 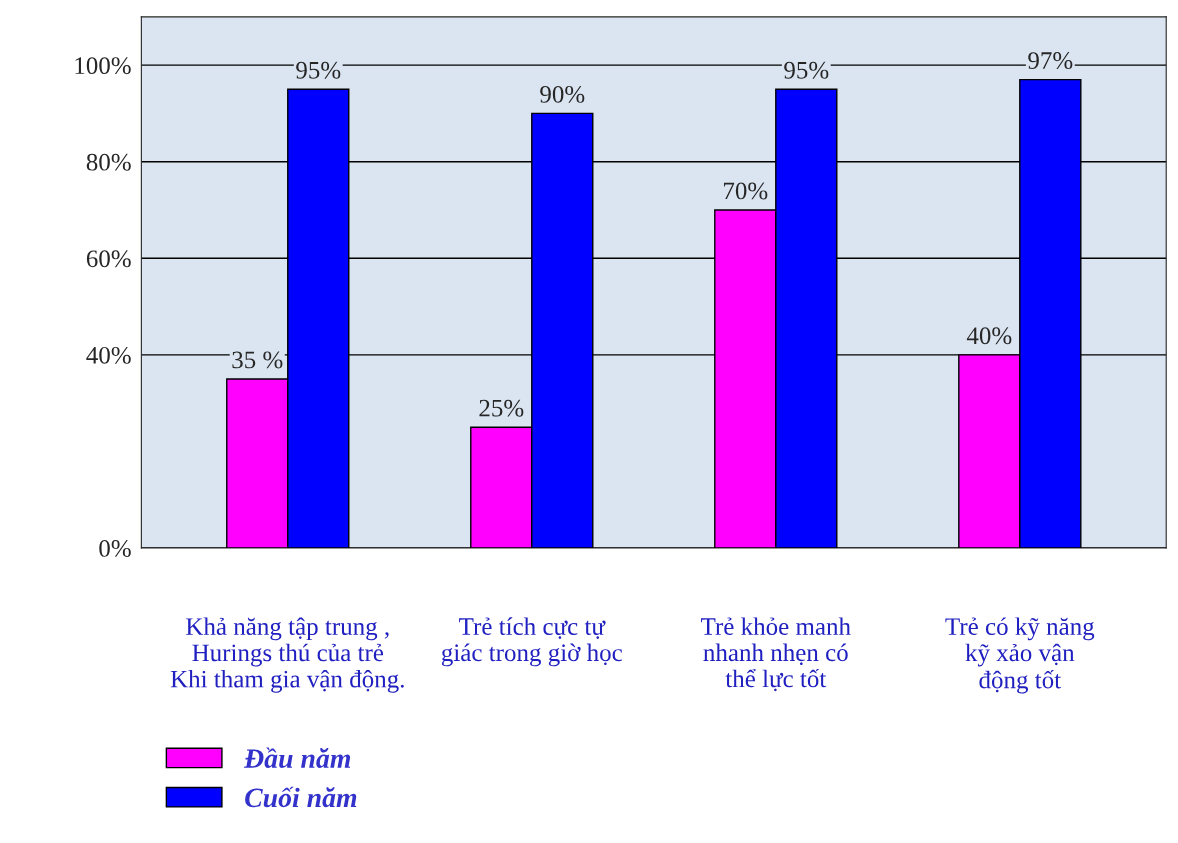 What do you see at coordinates (562, 94) in the screenshot?
I see `data-label: 90%` at bounding box center [562, 94].